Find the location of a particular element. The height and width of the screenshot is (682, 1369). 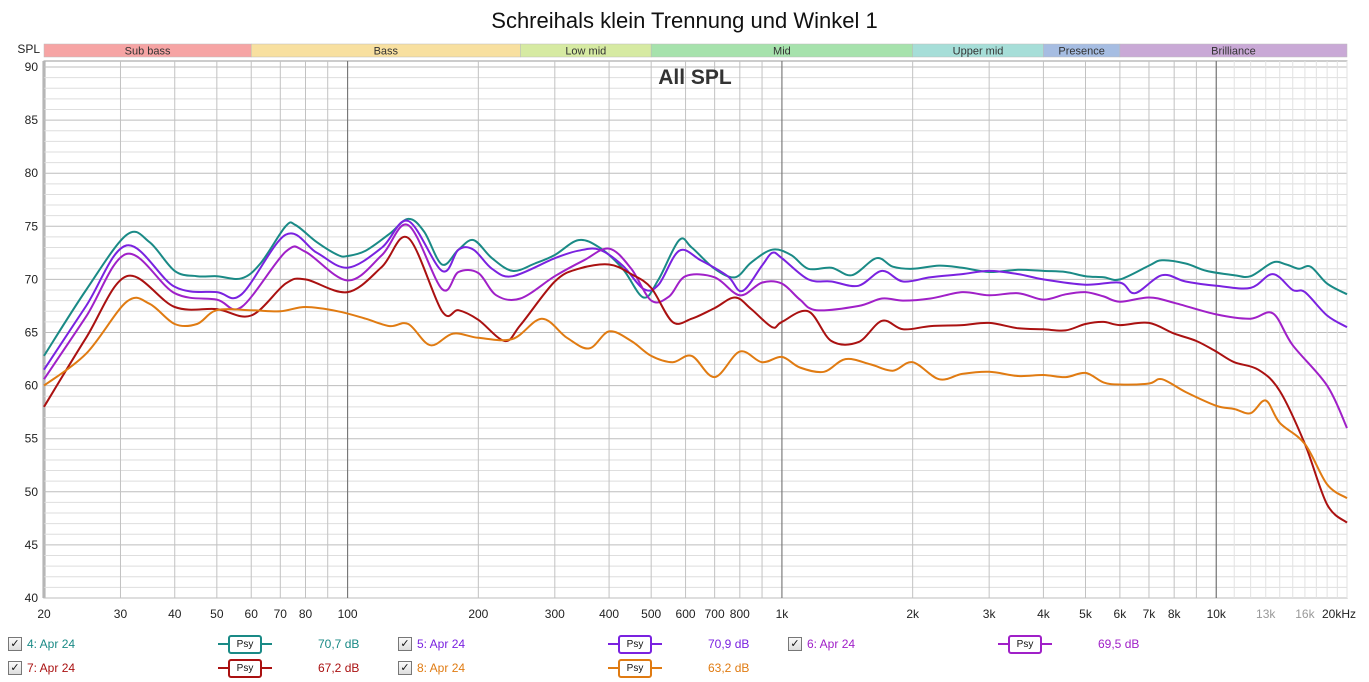

series-average-value: 63,2 dB is located at coordinates (729, 668).